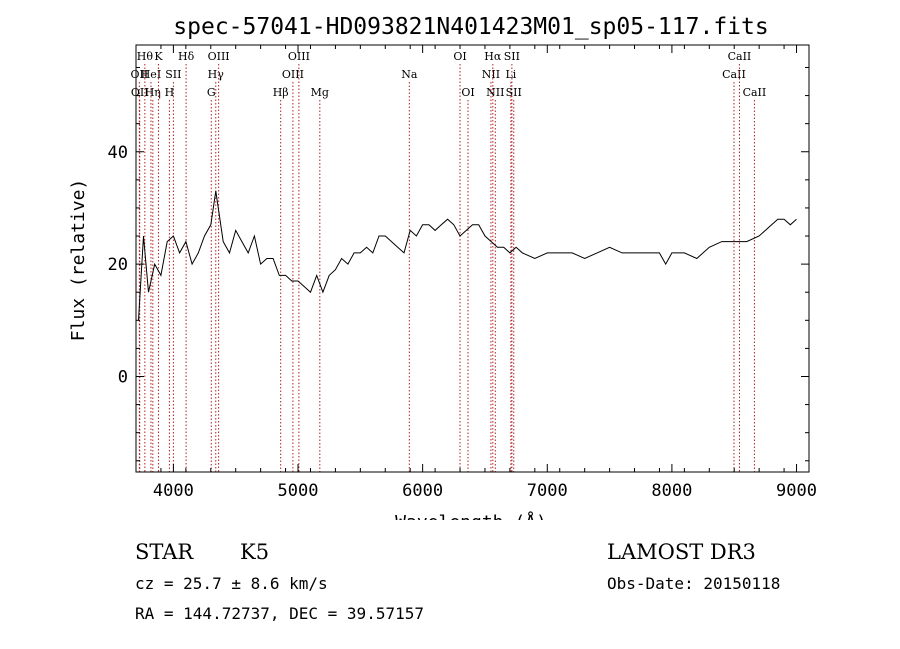  Describe the element at coordinates (118, 265) in the screenshot. I see `y-tick-label: 20` at that location.